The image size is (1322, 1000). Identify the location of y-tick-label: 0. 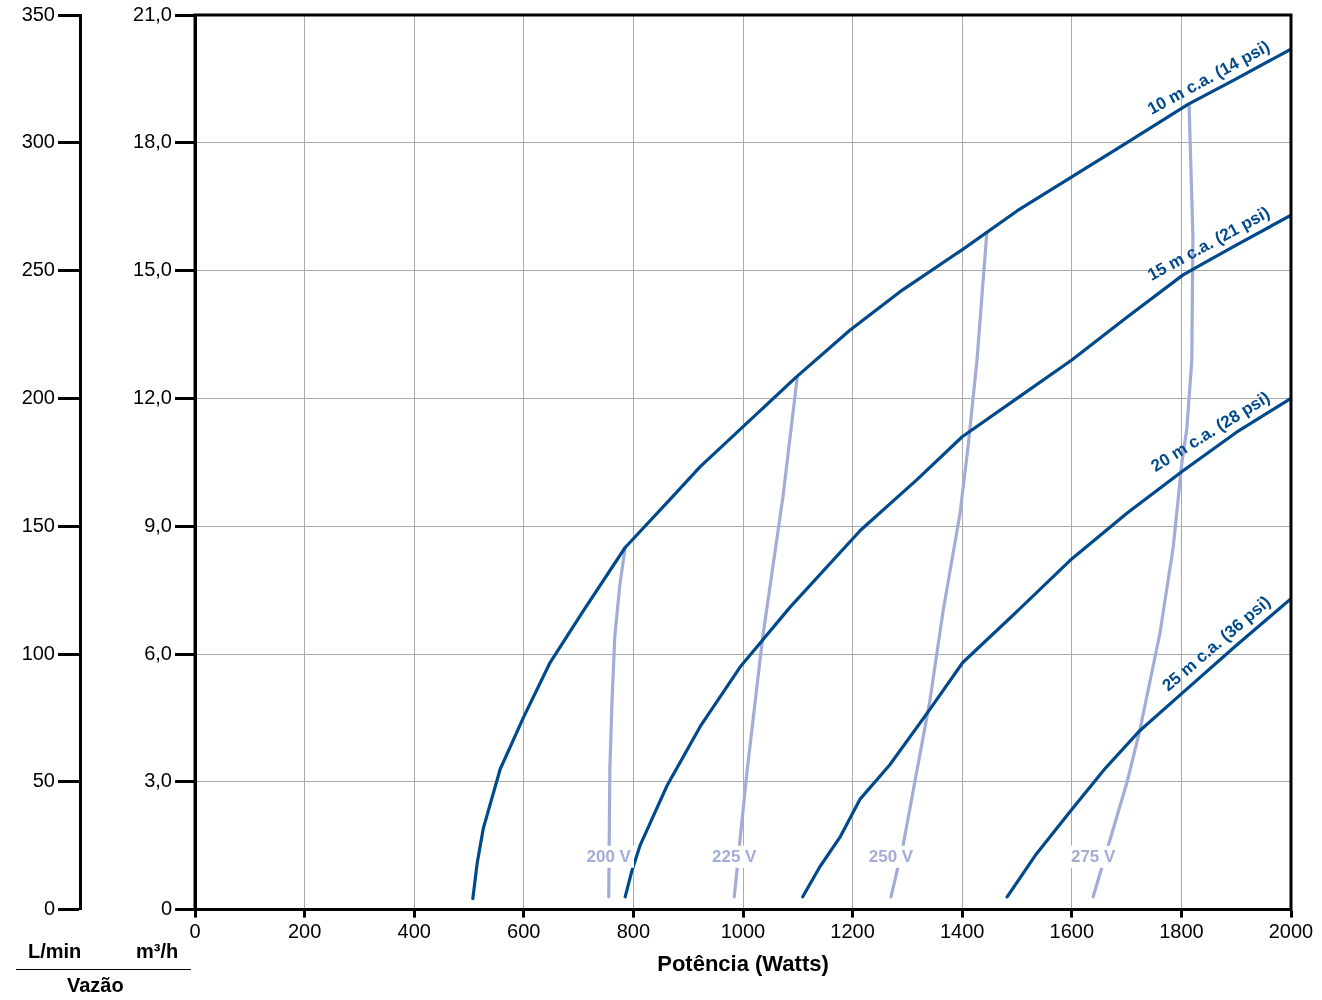
(166, 908).